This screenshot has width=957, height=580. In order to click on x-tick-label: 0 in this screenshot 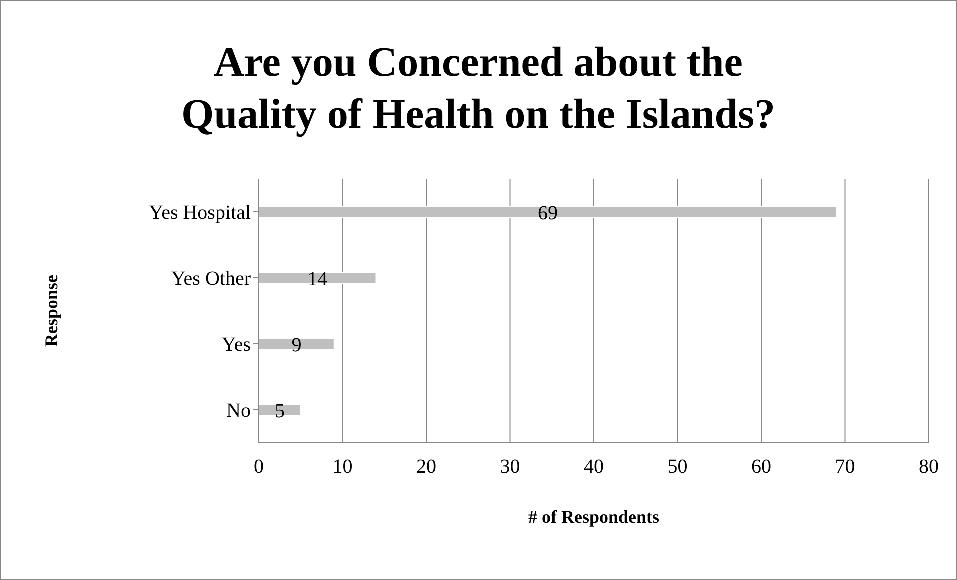, I will do `click(259, 467)`.